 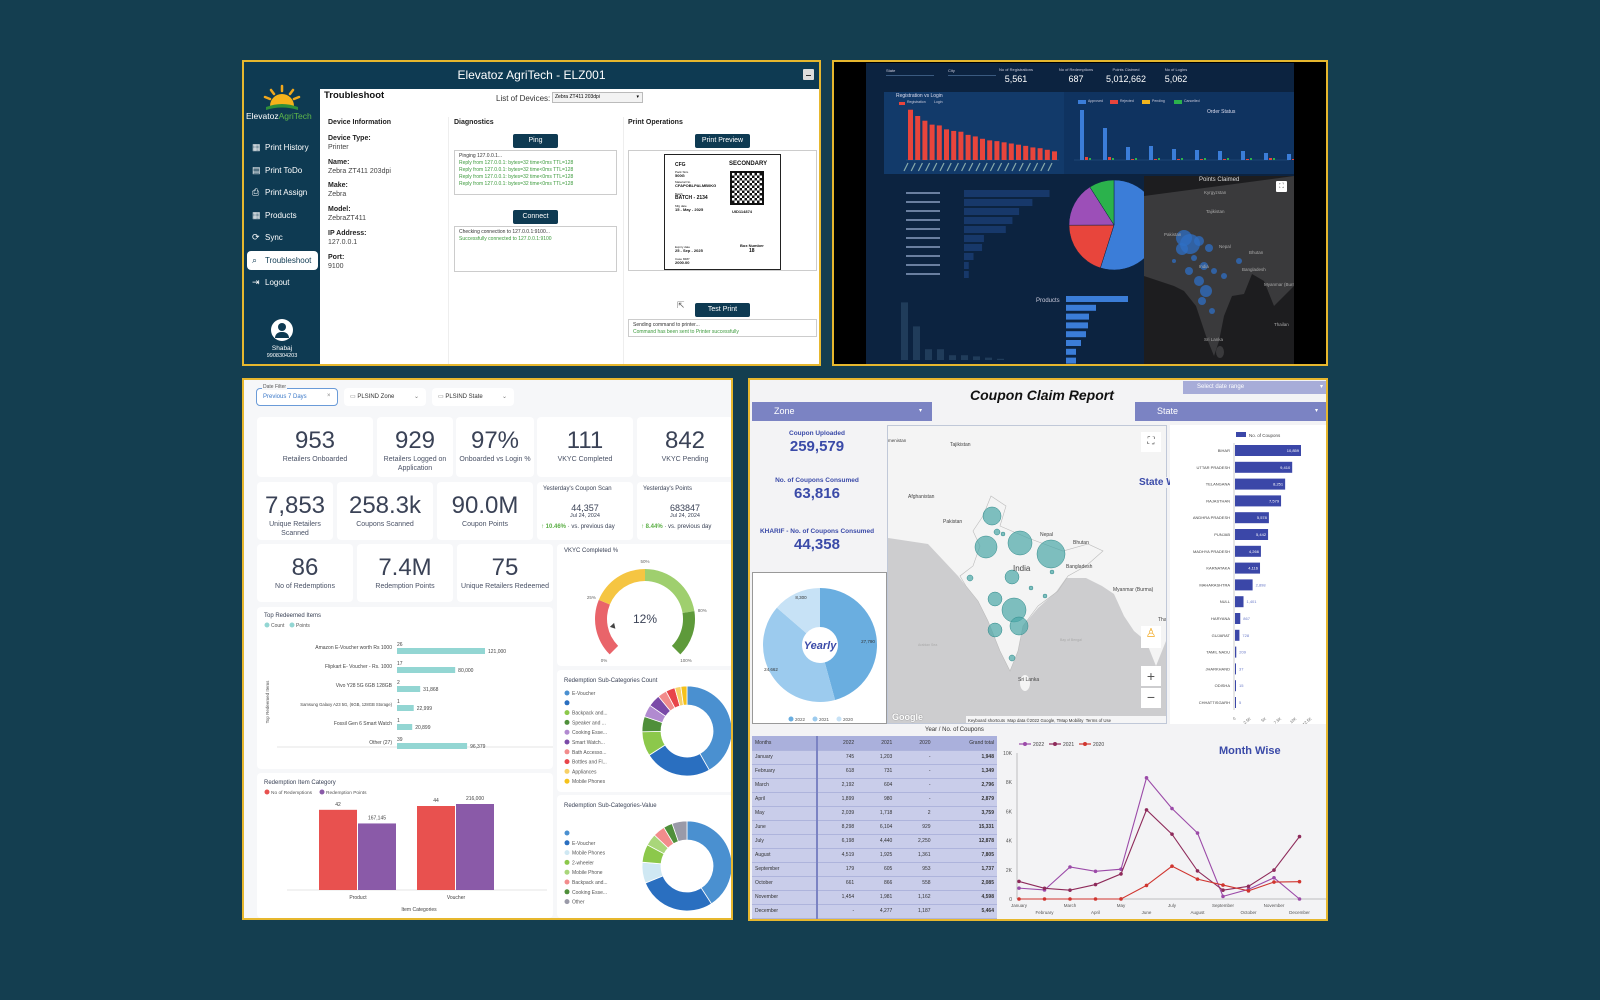 What do you see at coordinates (473, 397) in the screenshot?
I see `state-filter: ▭ PLSIND State ⌄` at bounding box center [473, 397].